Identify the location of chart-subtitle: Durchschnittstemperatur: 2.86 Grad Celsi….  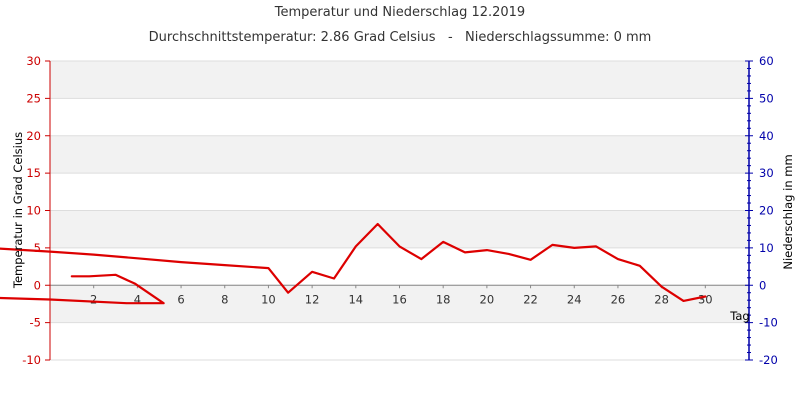
(400, 37).